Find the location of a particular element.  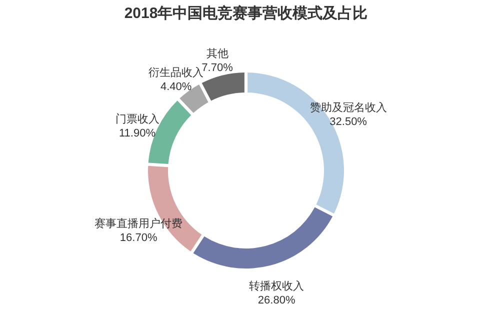

data-label: 26.80% is located at coordinates (277, 300).